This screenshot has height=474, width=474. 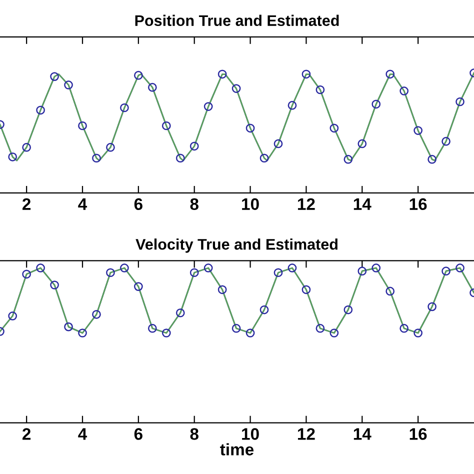 What do you see at coordinates (237, 20) in the screenshot?
I see `chart-title: Position True and Estimated` at bounding box center [237, 20].